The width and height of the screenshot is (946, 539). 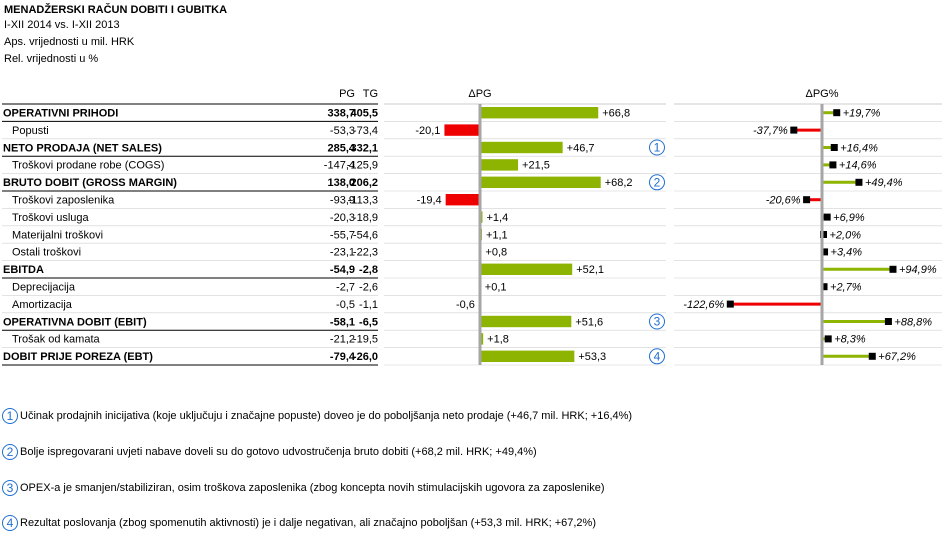 I want to click on pct-label: -20,6%, so click(x=783, y=201).